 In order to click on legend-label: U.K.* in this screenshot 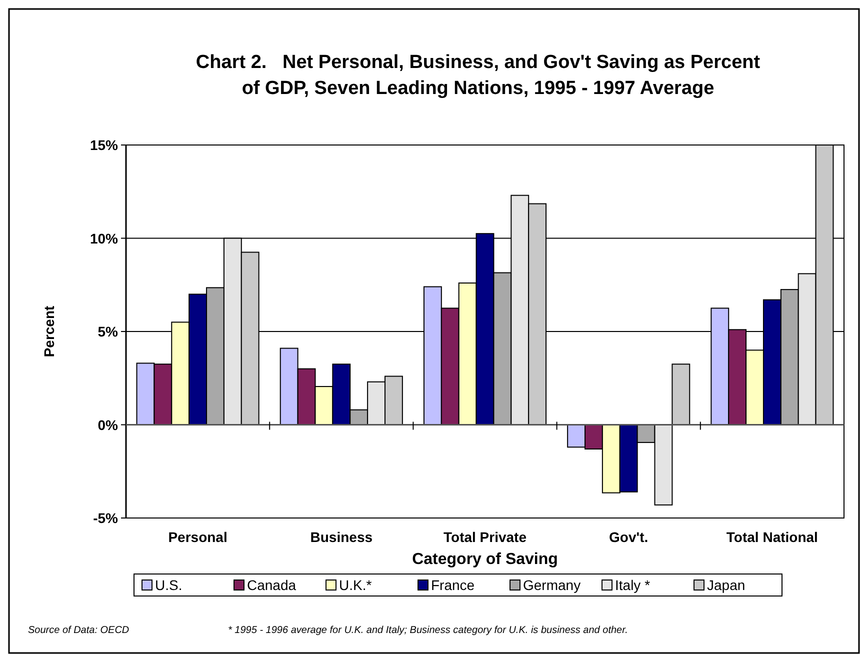, I will do `click(355, 585)`.